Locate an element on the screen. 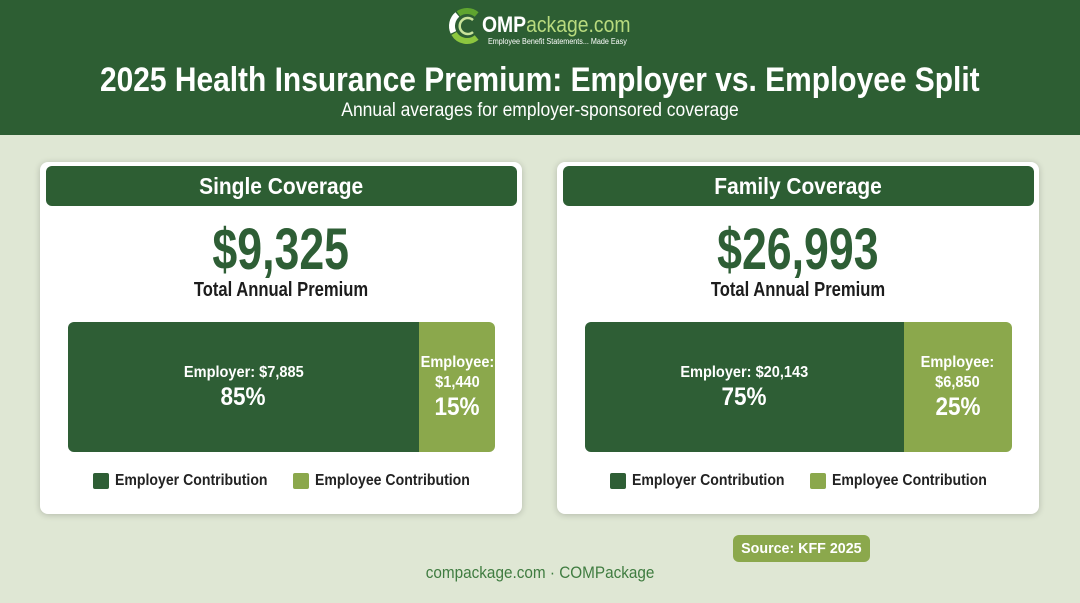 This screenshot has width=1080, height=603. total-premium-value: $9,325 is located at coordinates (281, 249).